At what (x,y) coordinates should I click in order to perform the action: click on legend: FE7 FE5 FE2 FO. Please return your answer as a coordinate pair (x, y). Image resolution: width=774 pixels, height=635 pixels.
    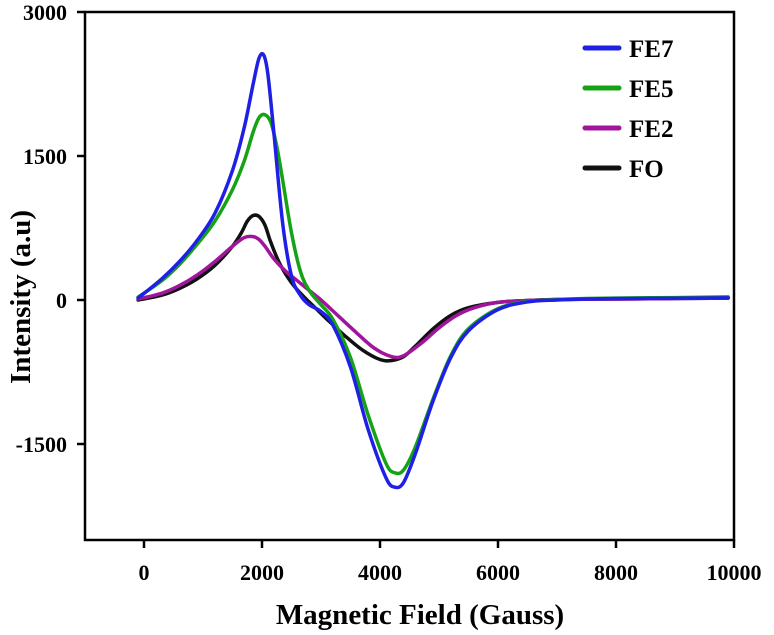
    Looking at the image, I should click on (627, 109).